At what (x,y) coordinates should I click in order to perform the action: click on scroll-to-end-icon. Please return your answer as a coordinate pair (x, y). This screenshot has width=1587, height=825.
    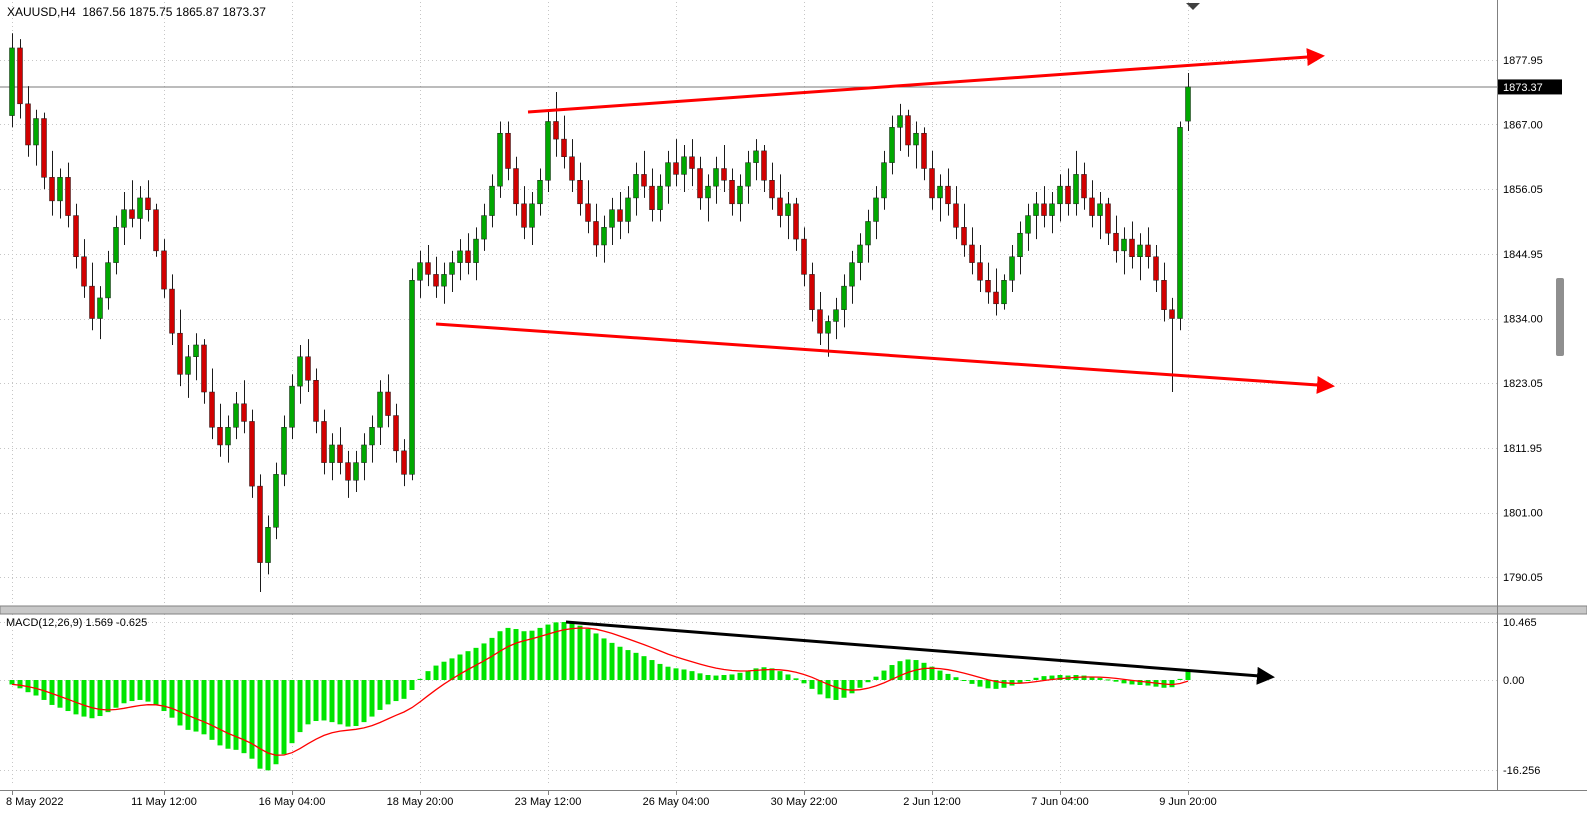
    Looking at the image, I should click on (1193, 6).